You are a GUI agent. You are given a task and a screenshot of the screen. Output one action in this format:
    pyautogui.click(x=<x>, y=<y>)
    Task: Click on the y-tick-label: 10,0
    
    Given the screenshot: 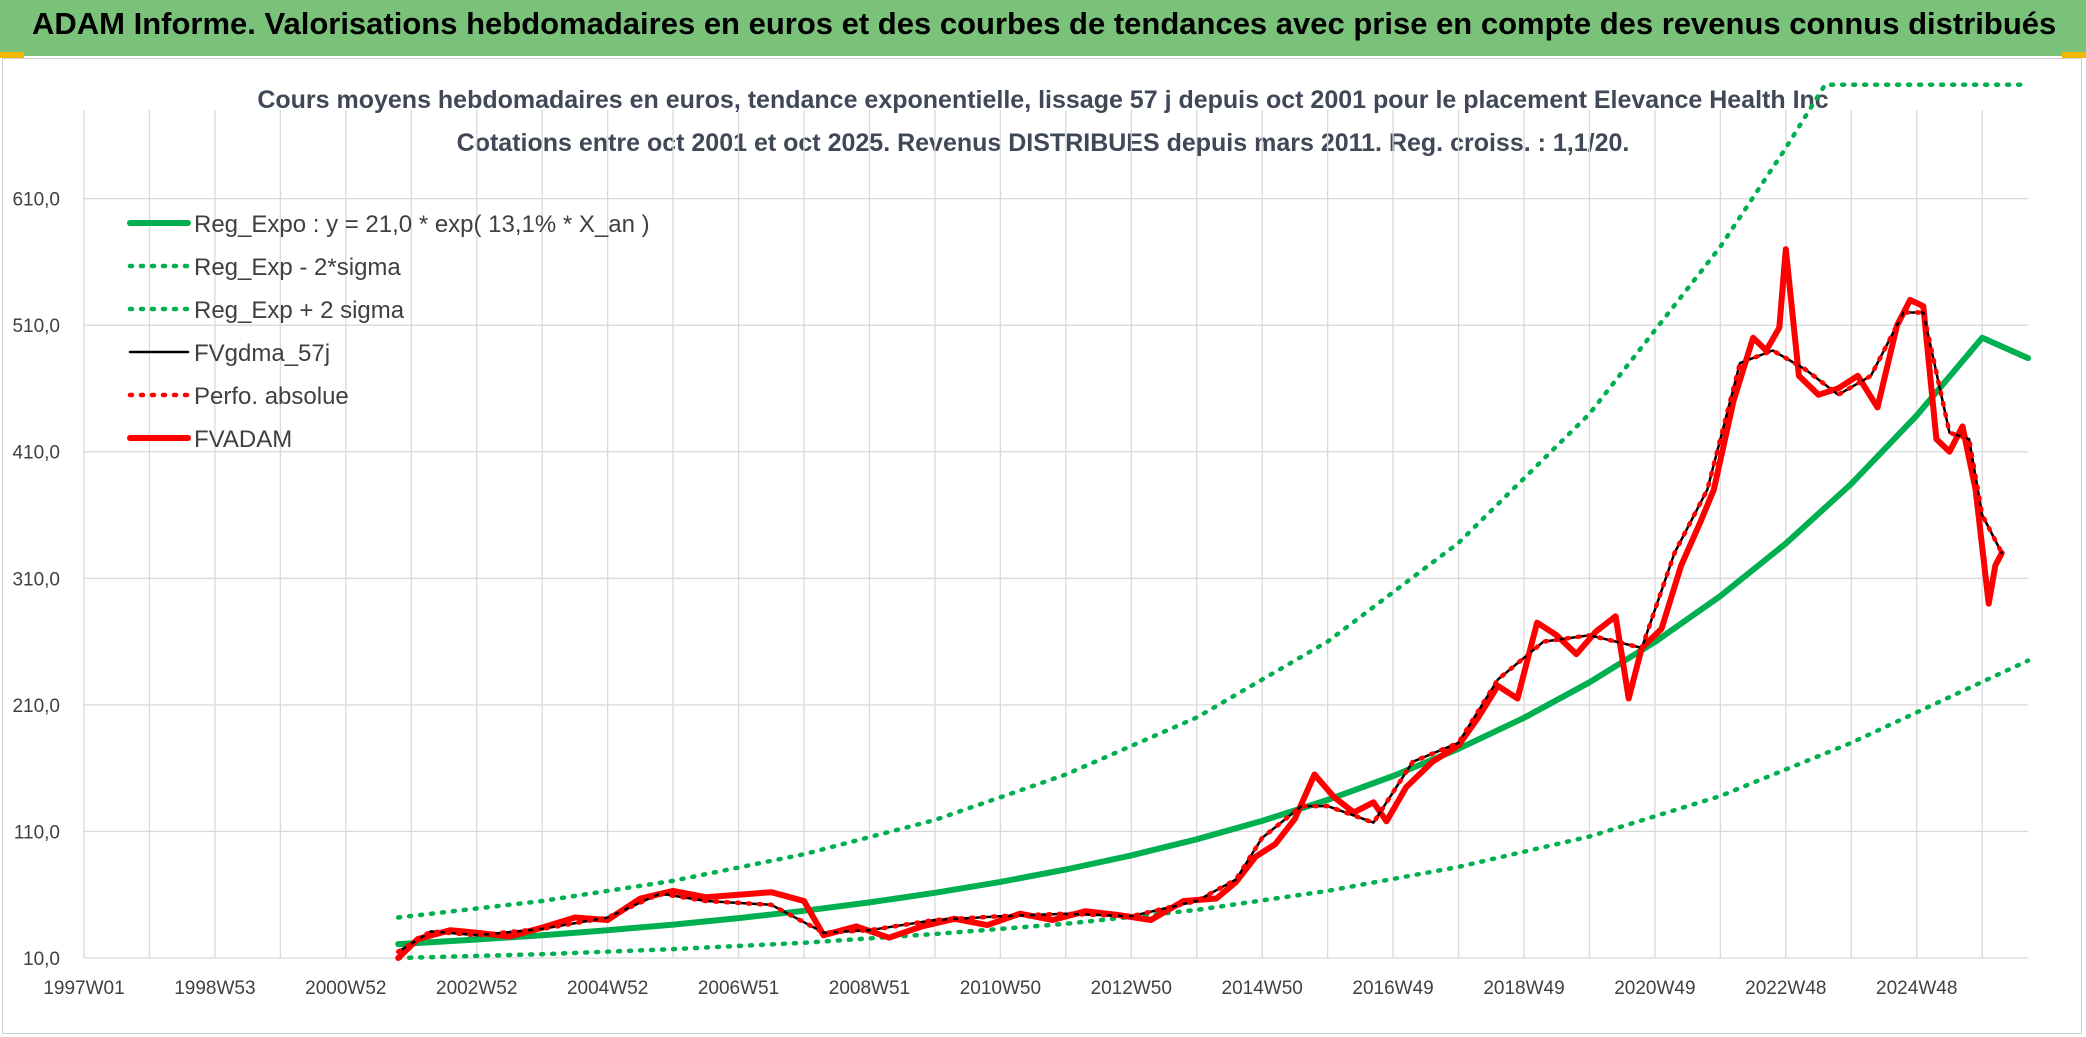 What is the action you would take?
    pyautogui.click(x=41, y=959)
    